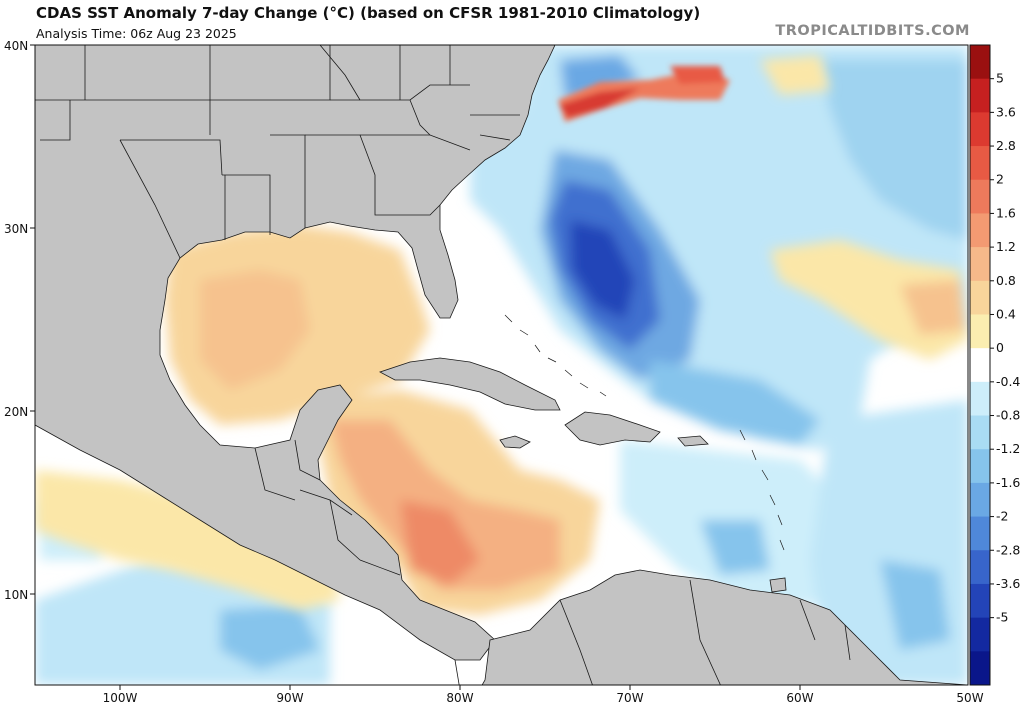  Describe the element at coordinates (644, 432) in the screenshot. I see `small-islands` at that location.